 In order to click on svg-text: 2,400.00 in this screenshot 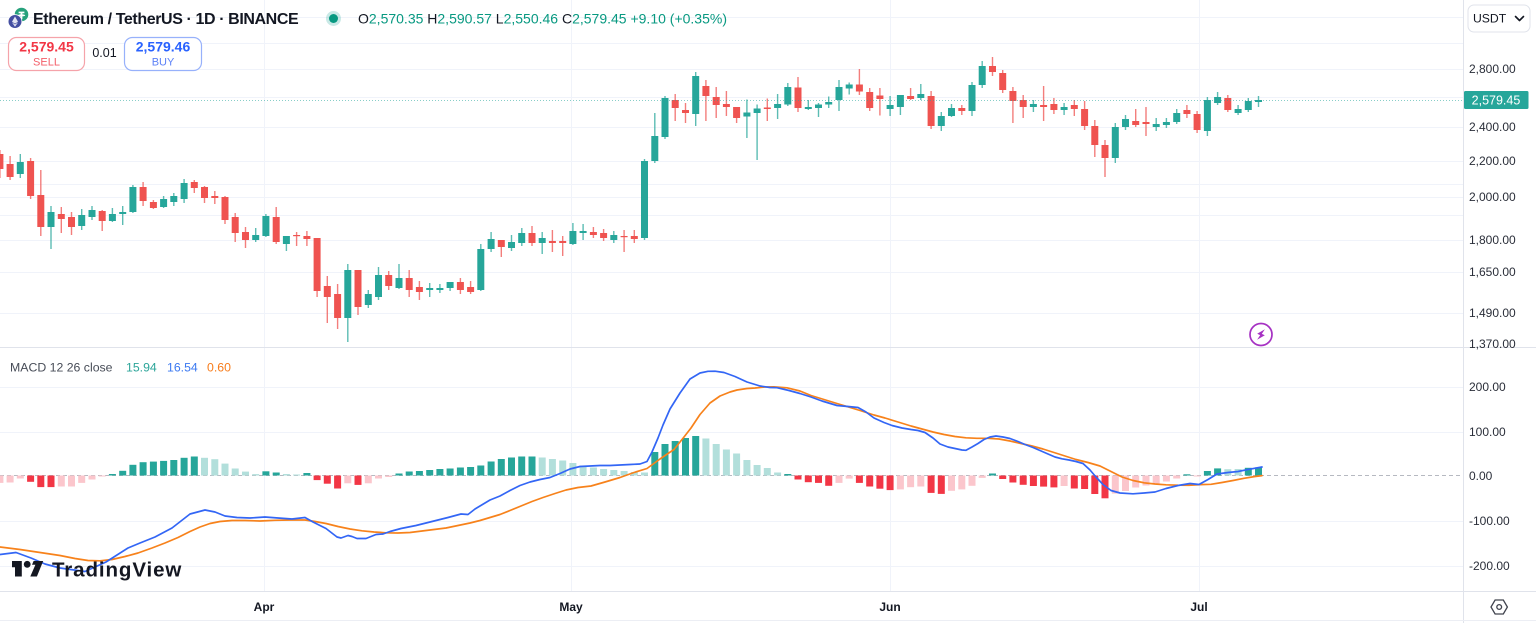, I will do `click(1492, 127)`.